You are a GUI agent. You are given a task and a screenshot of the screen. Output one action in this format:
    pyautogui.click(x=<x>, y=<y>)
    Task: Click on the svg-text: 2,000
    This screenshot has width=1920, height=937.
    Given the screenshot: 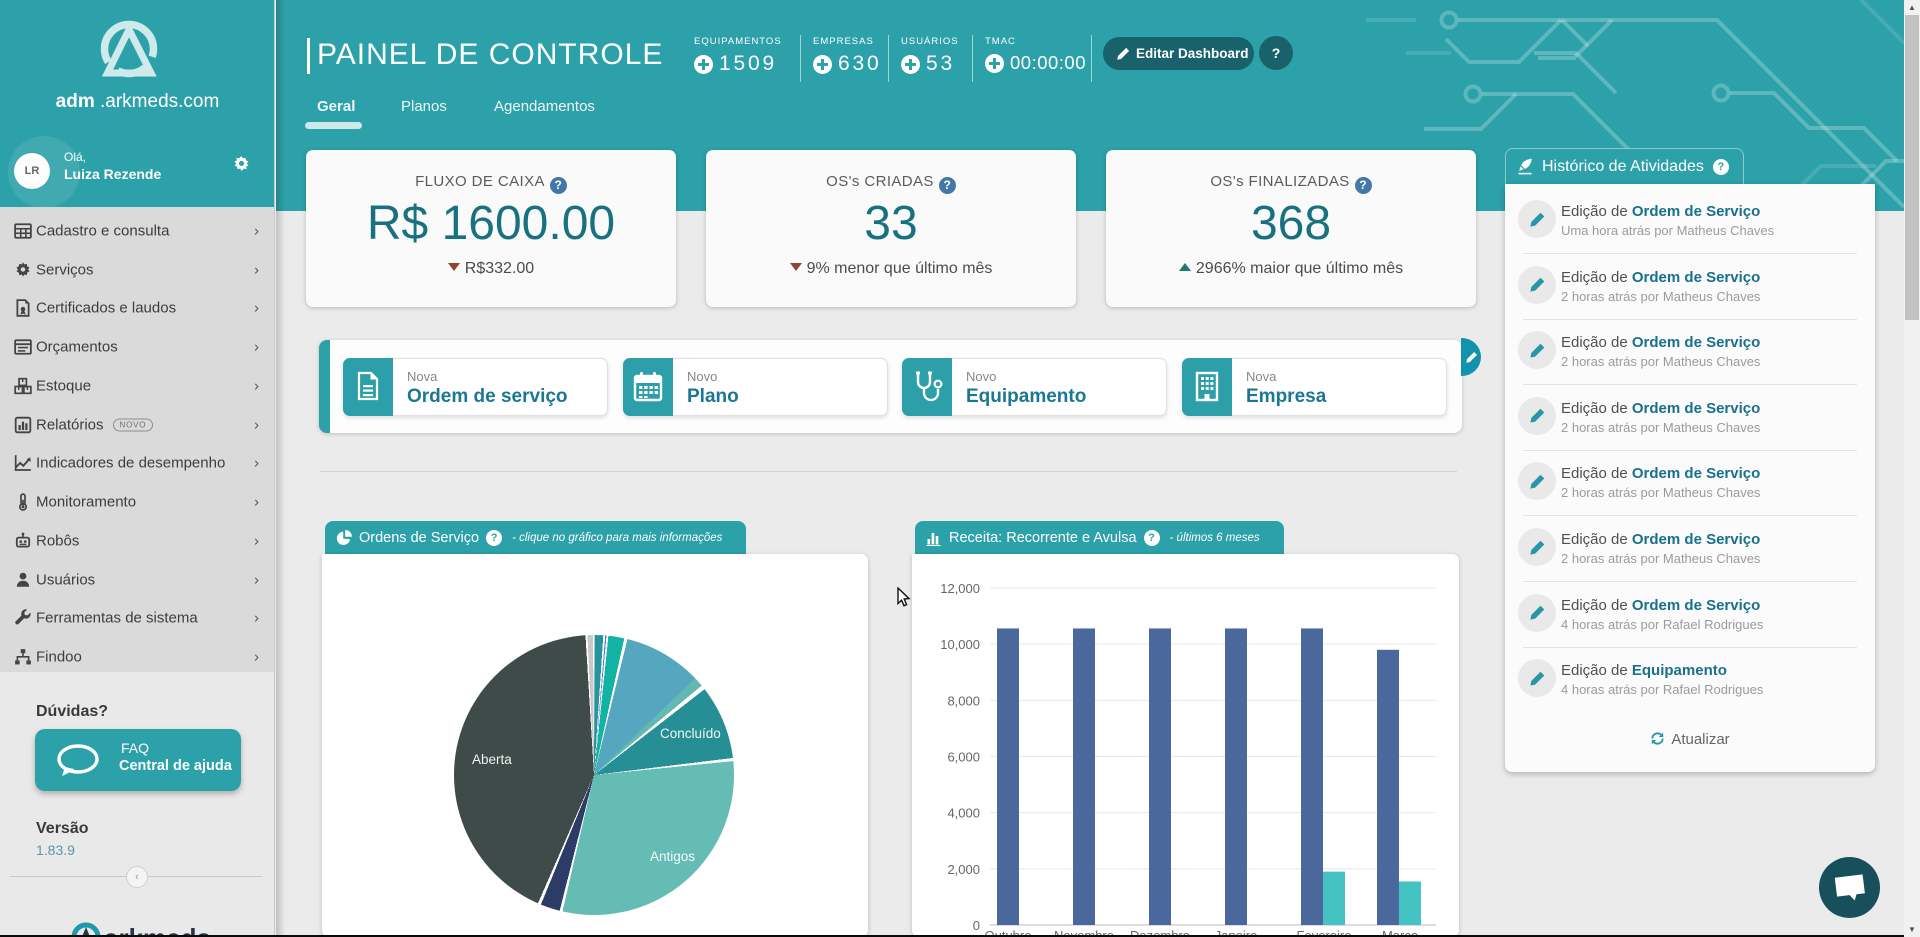 What is the action you would take?
    pyautogui.click(x=963, y=869)
    